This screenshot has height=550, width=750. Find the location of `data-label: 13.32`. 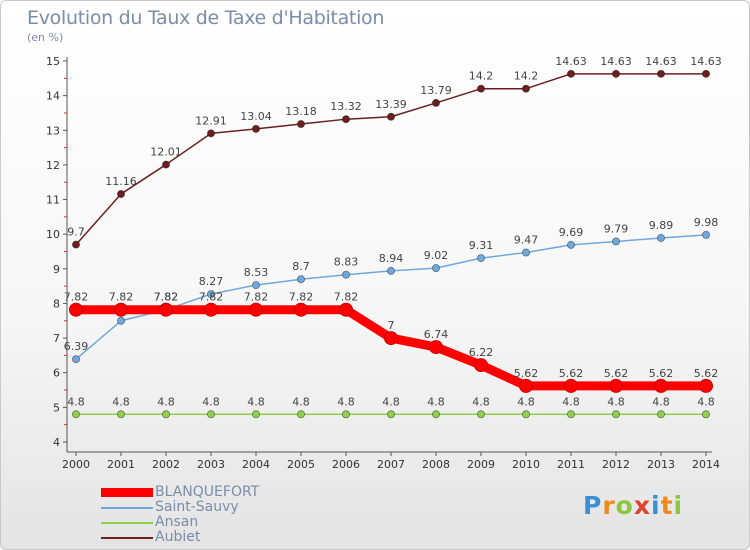

data-label: 13.32 is located at coordinates (346, 106).